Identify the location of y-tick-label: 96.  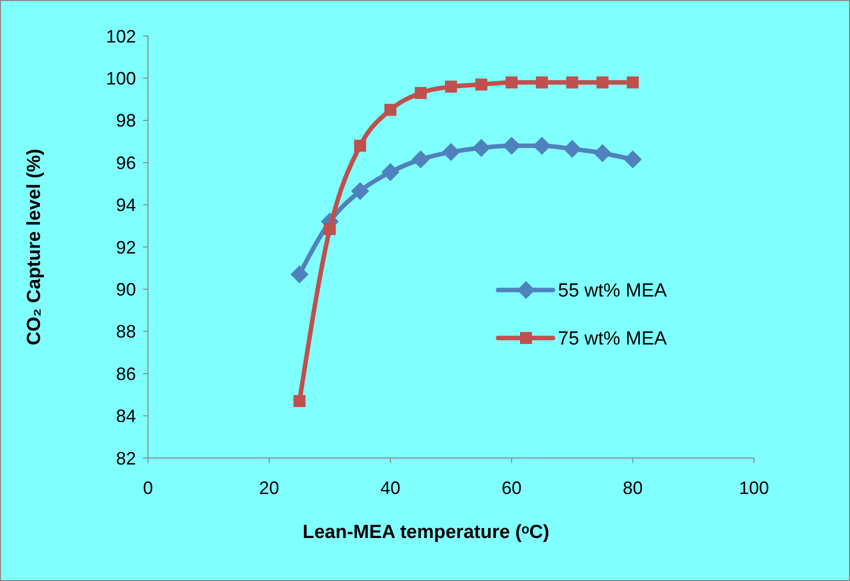
(126, 162).